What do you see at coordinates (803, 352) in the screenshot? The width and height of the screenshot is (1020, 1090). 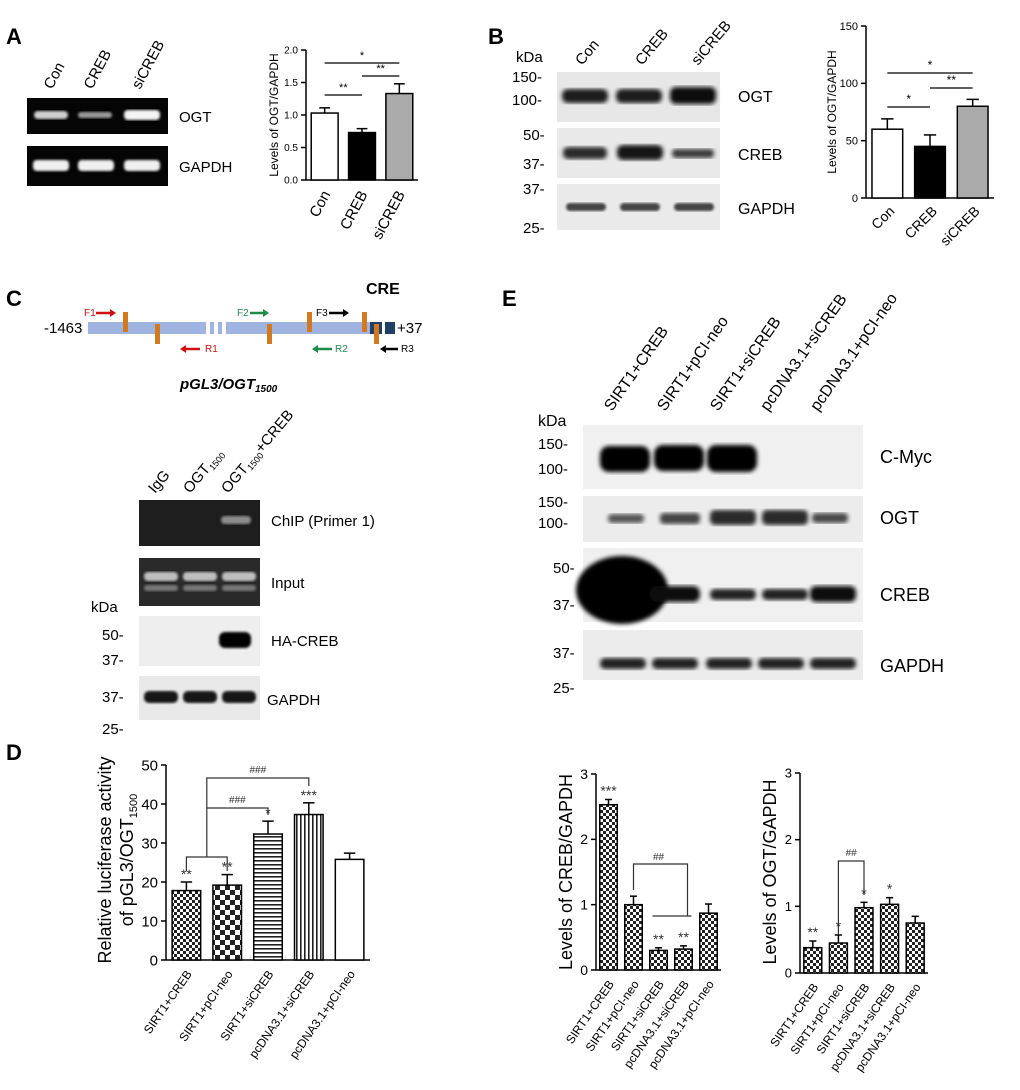 I see `lane-label: pcDNA3.1+siCREB` at bounding box center [803, 352].